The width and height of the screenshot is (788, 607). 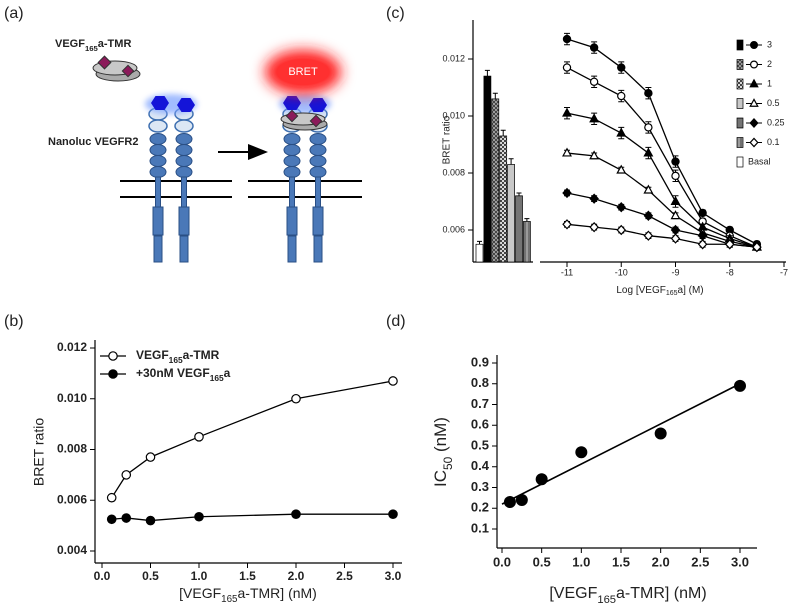 What do you see at coordinates (443, 452) in the screenshot?
I see `y-axis-label: IC50 (nM)` at bounding box center [443, 452].